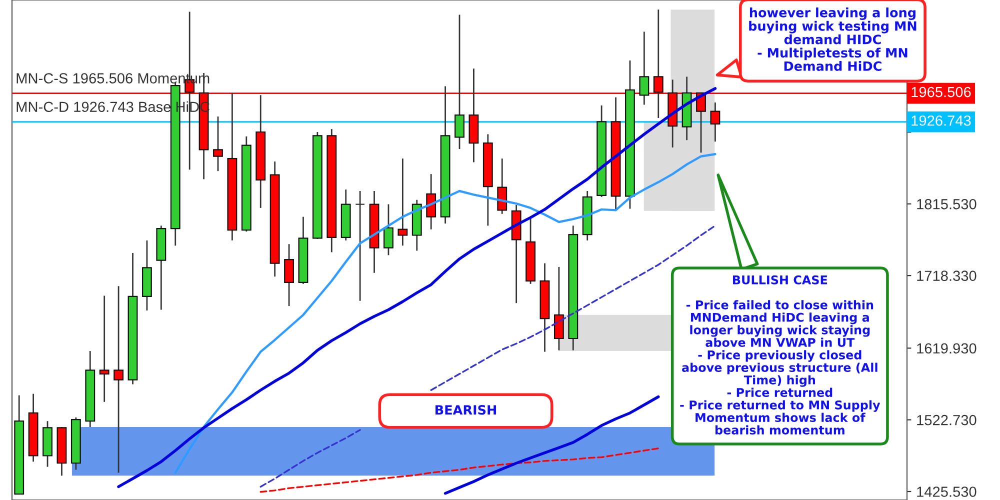 The width and height of the screenshot is (1000, 500). Describe the element at coordinates (832, 39) in the screenshot. I see `annotation: however leaving a long buying wick testing MN demand HIDC - Multipletests of MN Demand HiDC` at that location.